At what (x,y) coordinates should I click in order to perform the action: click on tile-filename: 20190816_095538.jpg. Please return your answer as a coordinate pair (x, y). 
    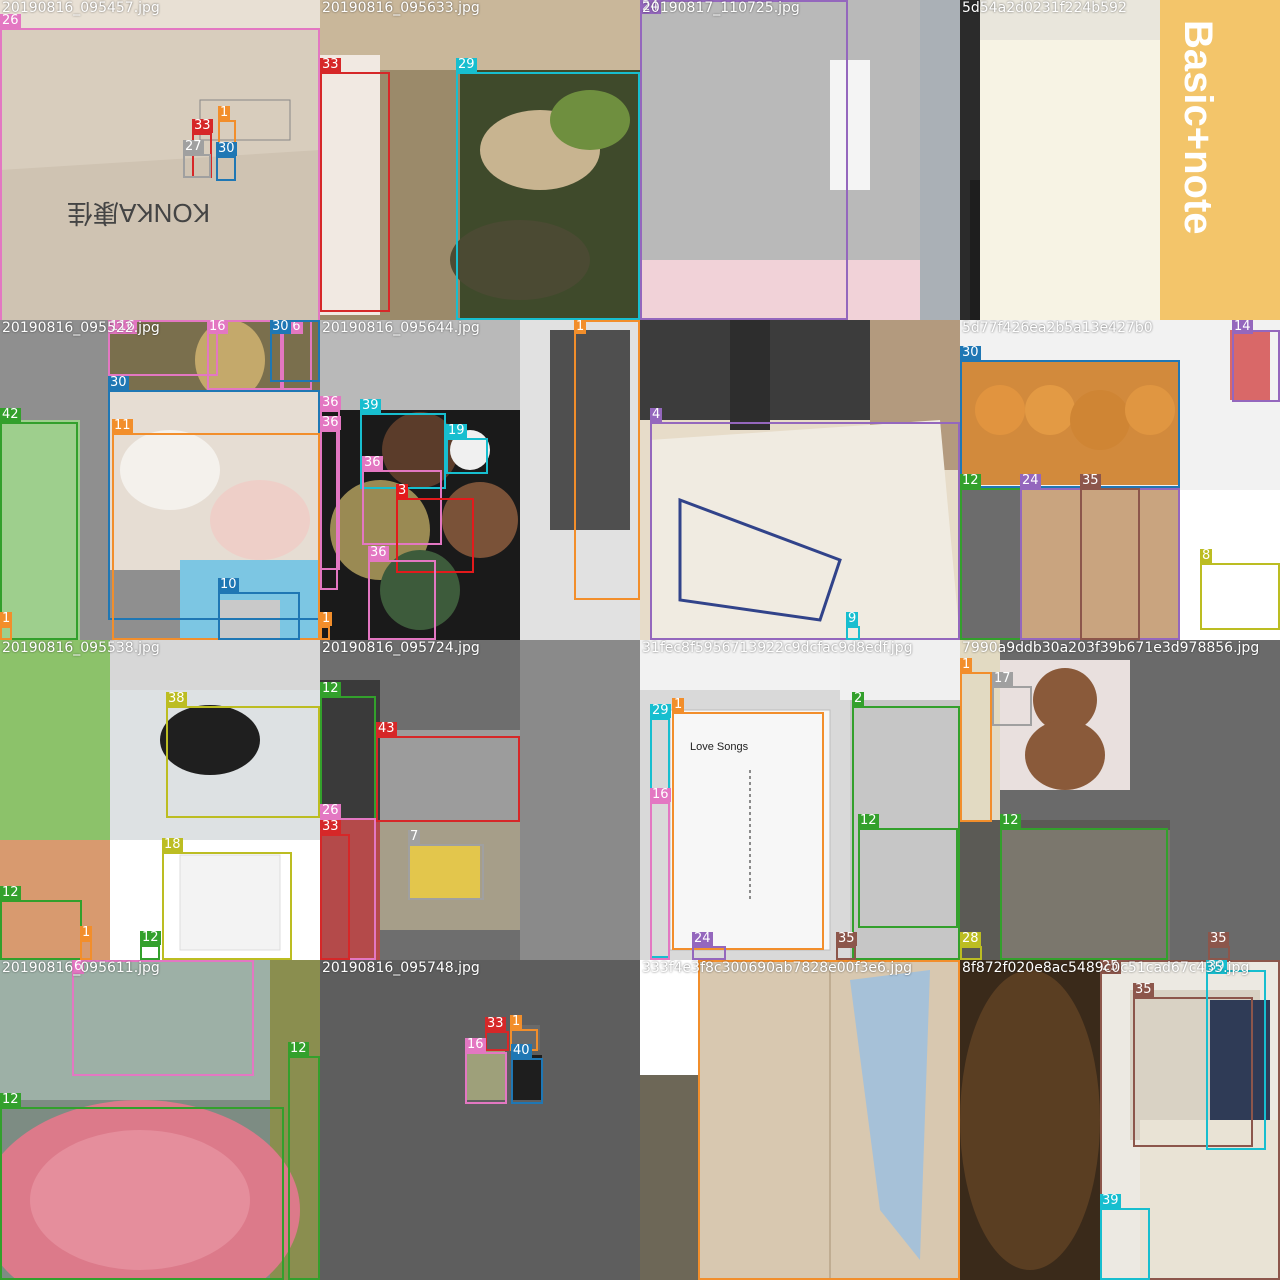
    Looking at the image, I should click on (81, 648).